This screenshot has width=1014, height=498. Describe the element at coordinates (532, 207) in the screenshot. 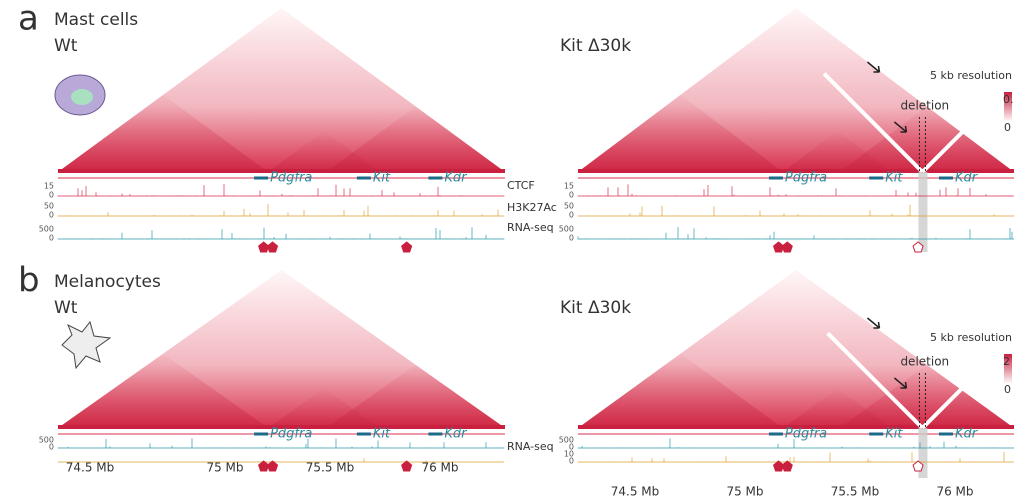

I see `track-label: H3K27Ac` at that location.